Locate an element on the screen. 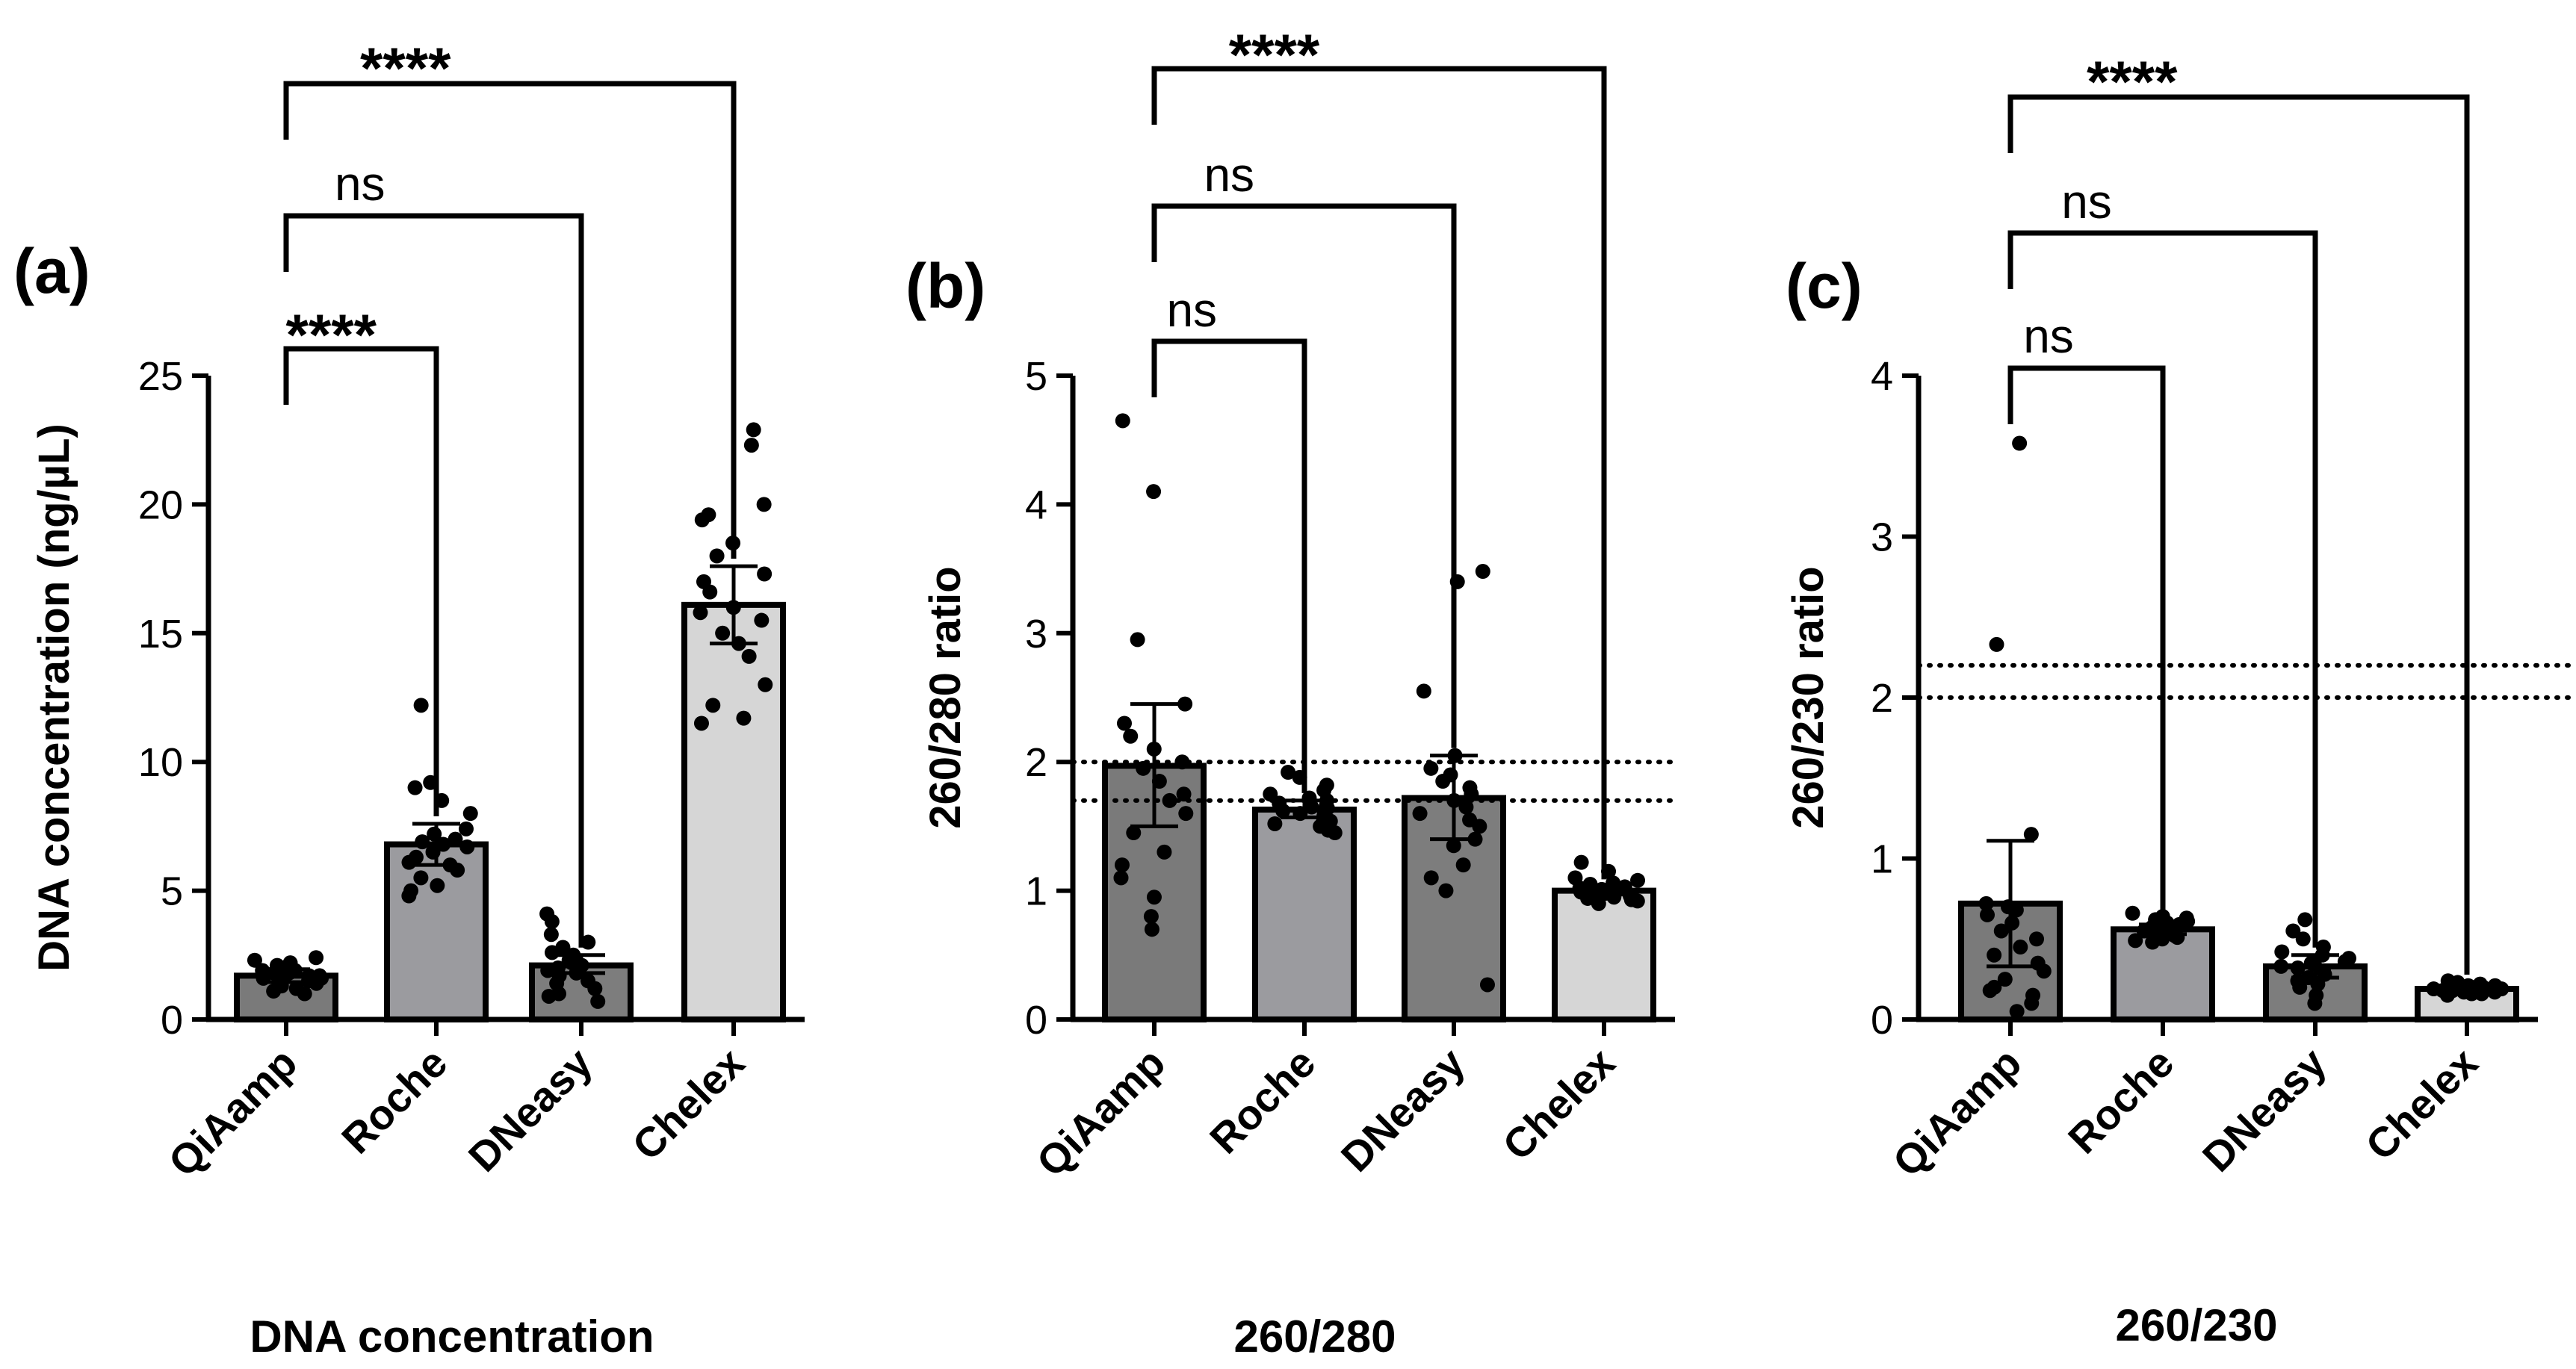 This screenshot has height=1369, width=2576. y-axis-title: 260/280 ratio is located at coordinates (945, 697).